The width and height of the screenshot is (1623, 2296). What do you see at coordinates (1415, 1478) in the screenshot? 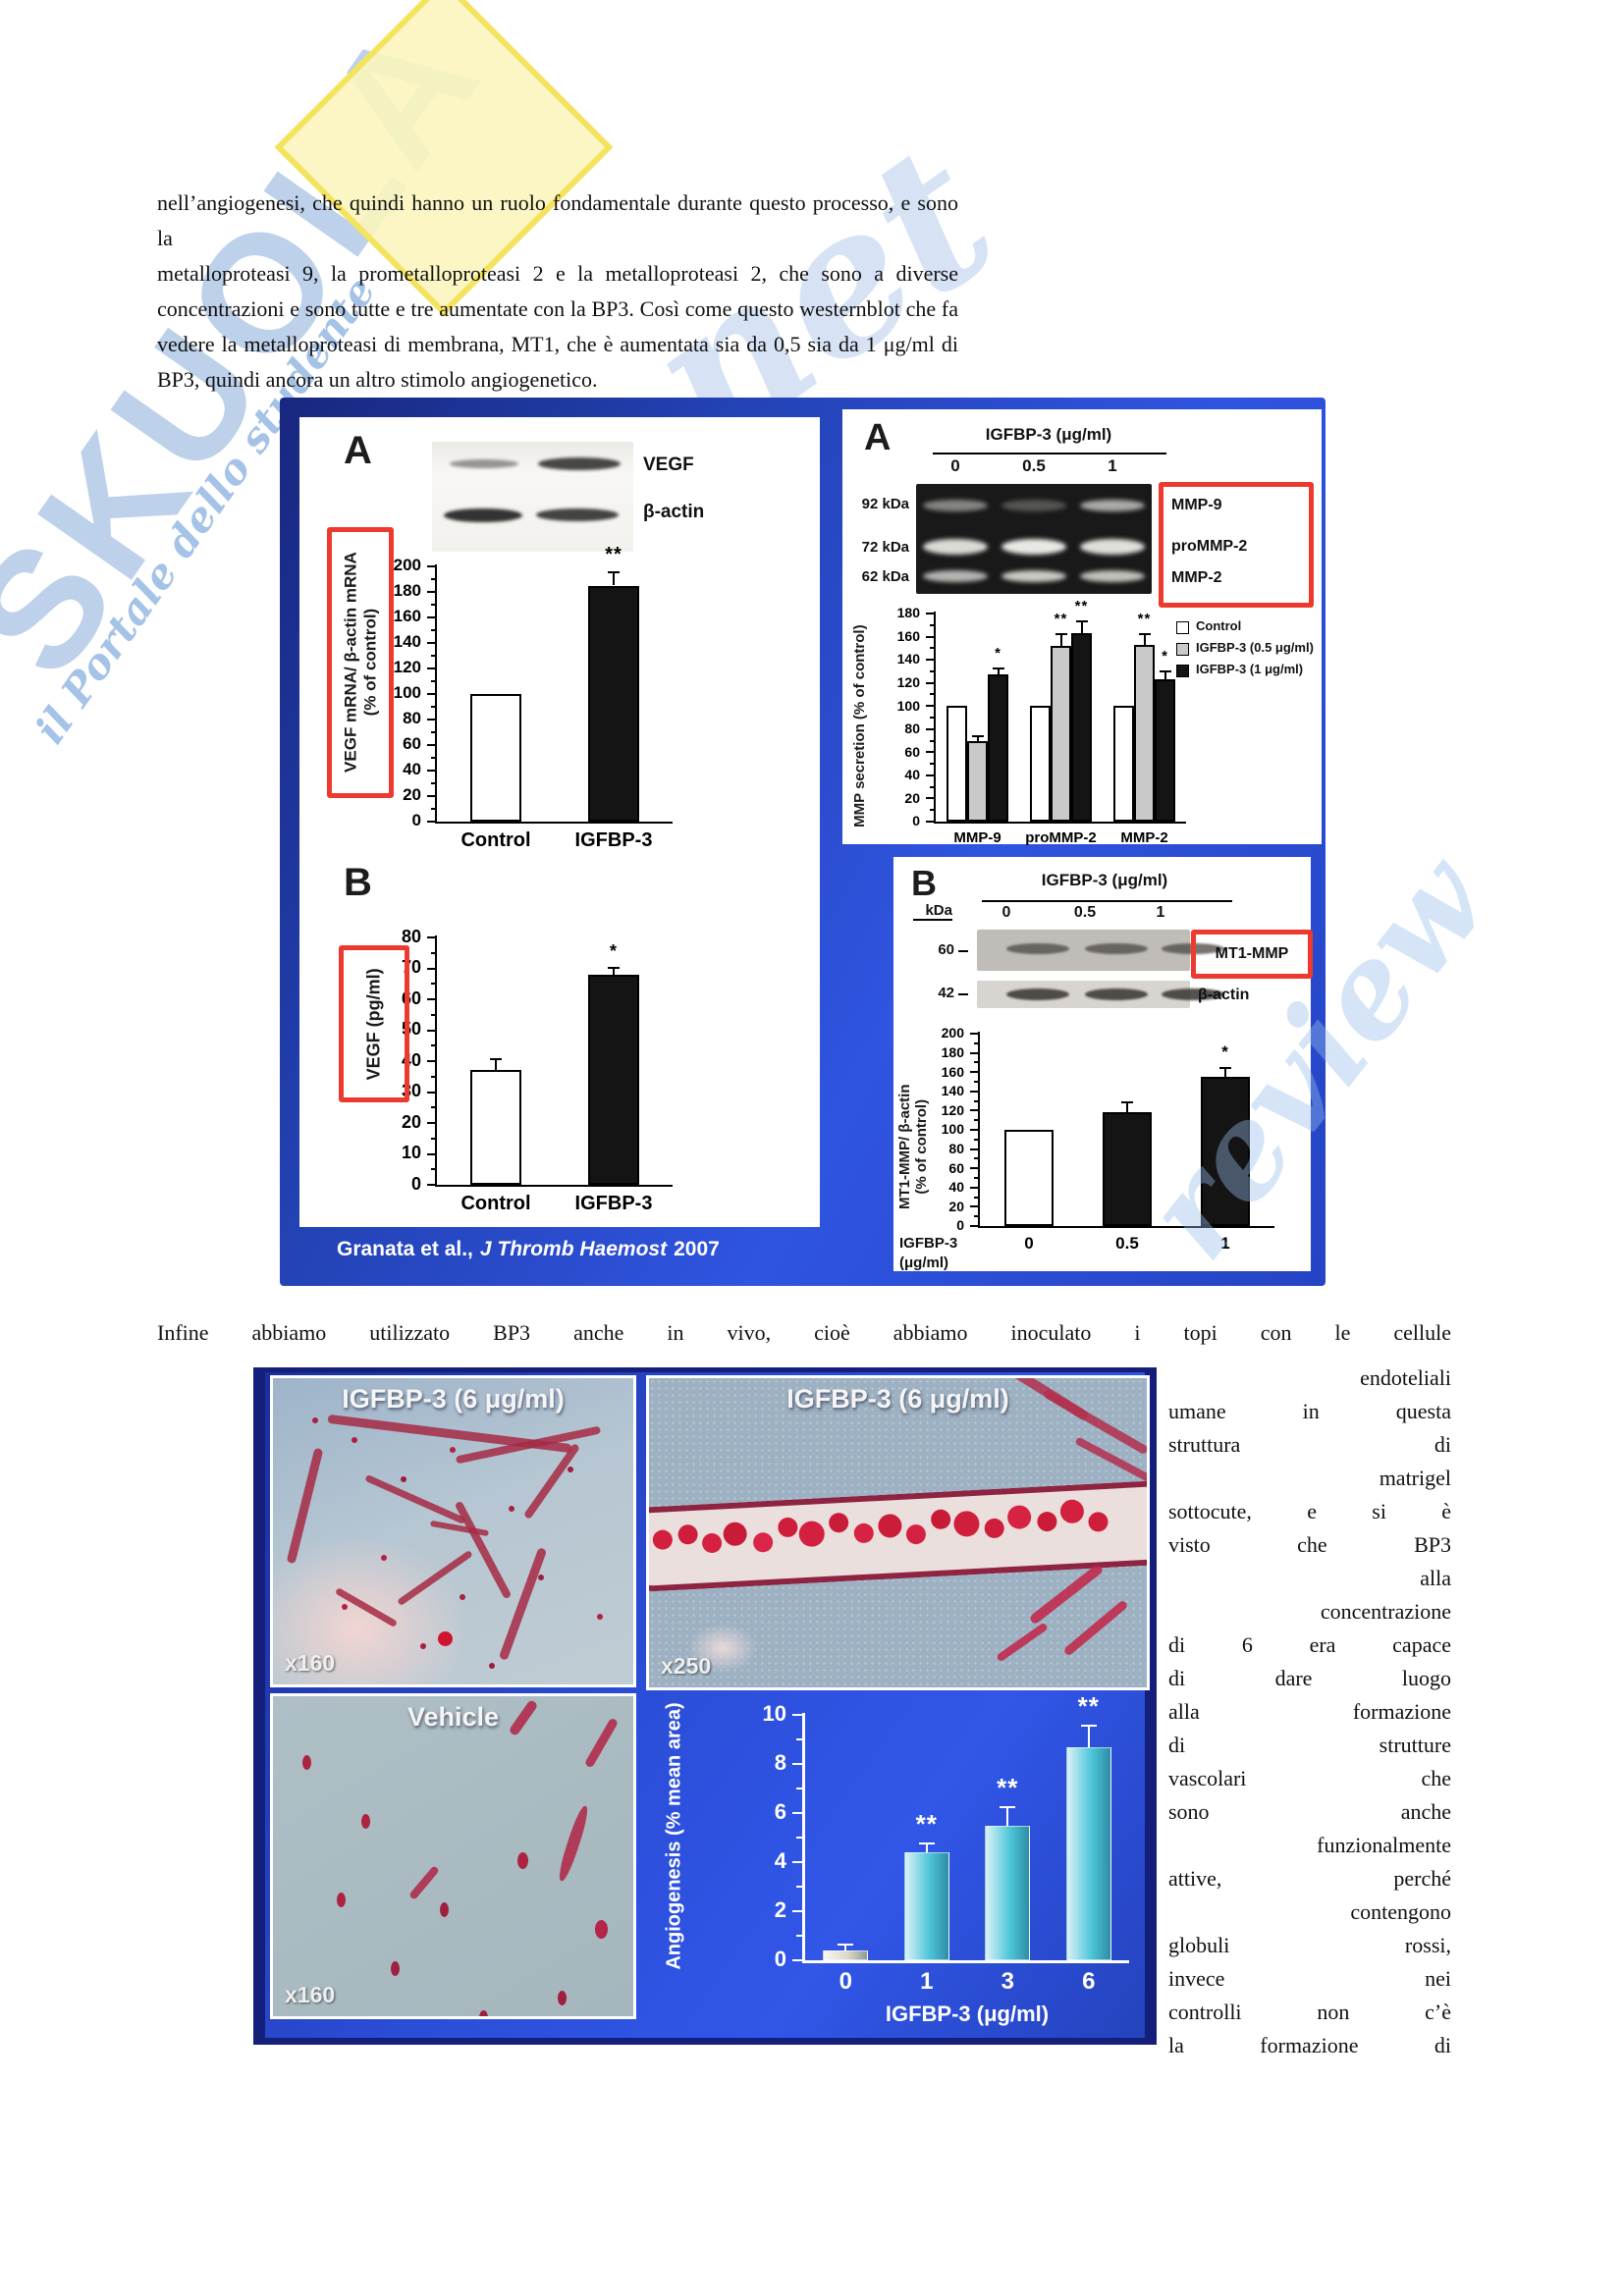
I see `invivo-column-line-4: matrigel` at bounding box center [1415, 1478].